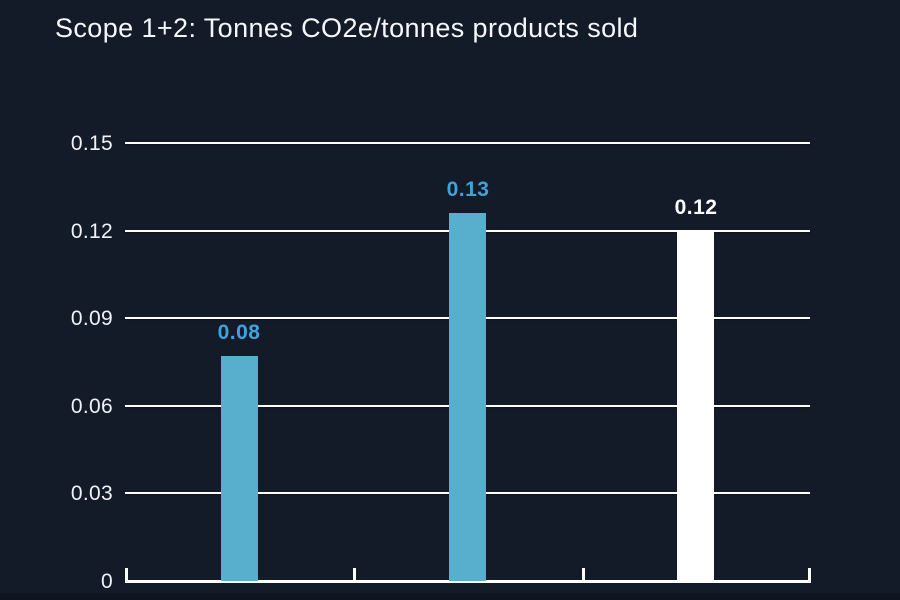 This screenshot has width=900, height=600. Describe the element at coordinates (91, 494) in the screenshot. I see `y-axis-label: 0.03` at that location.